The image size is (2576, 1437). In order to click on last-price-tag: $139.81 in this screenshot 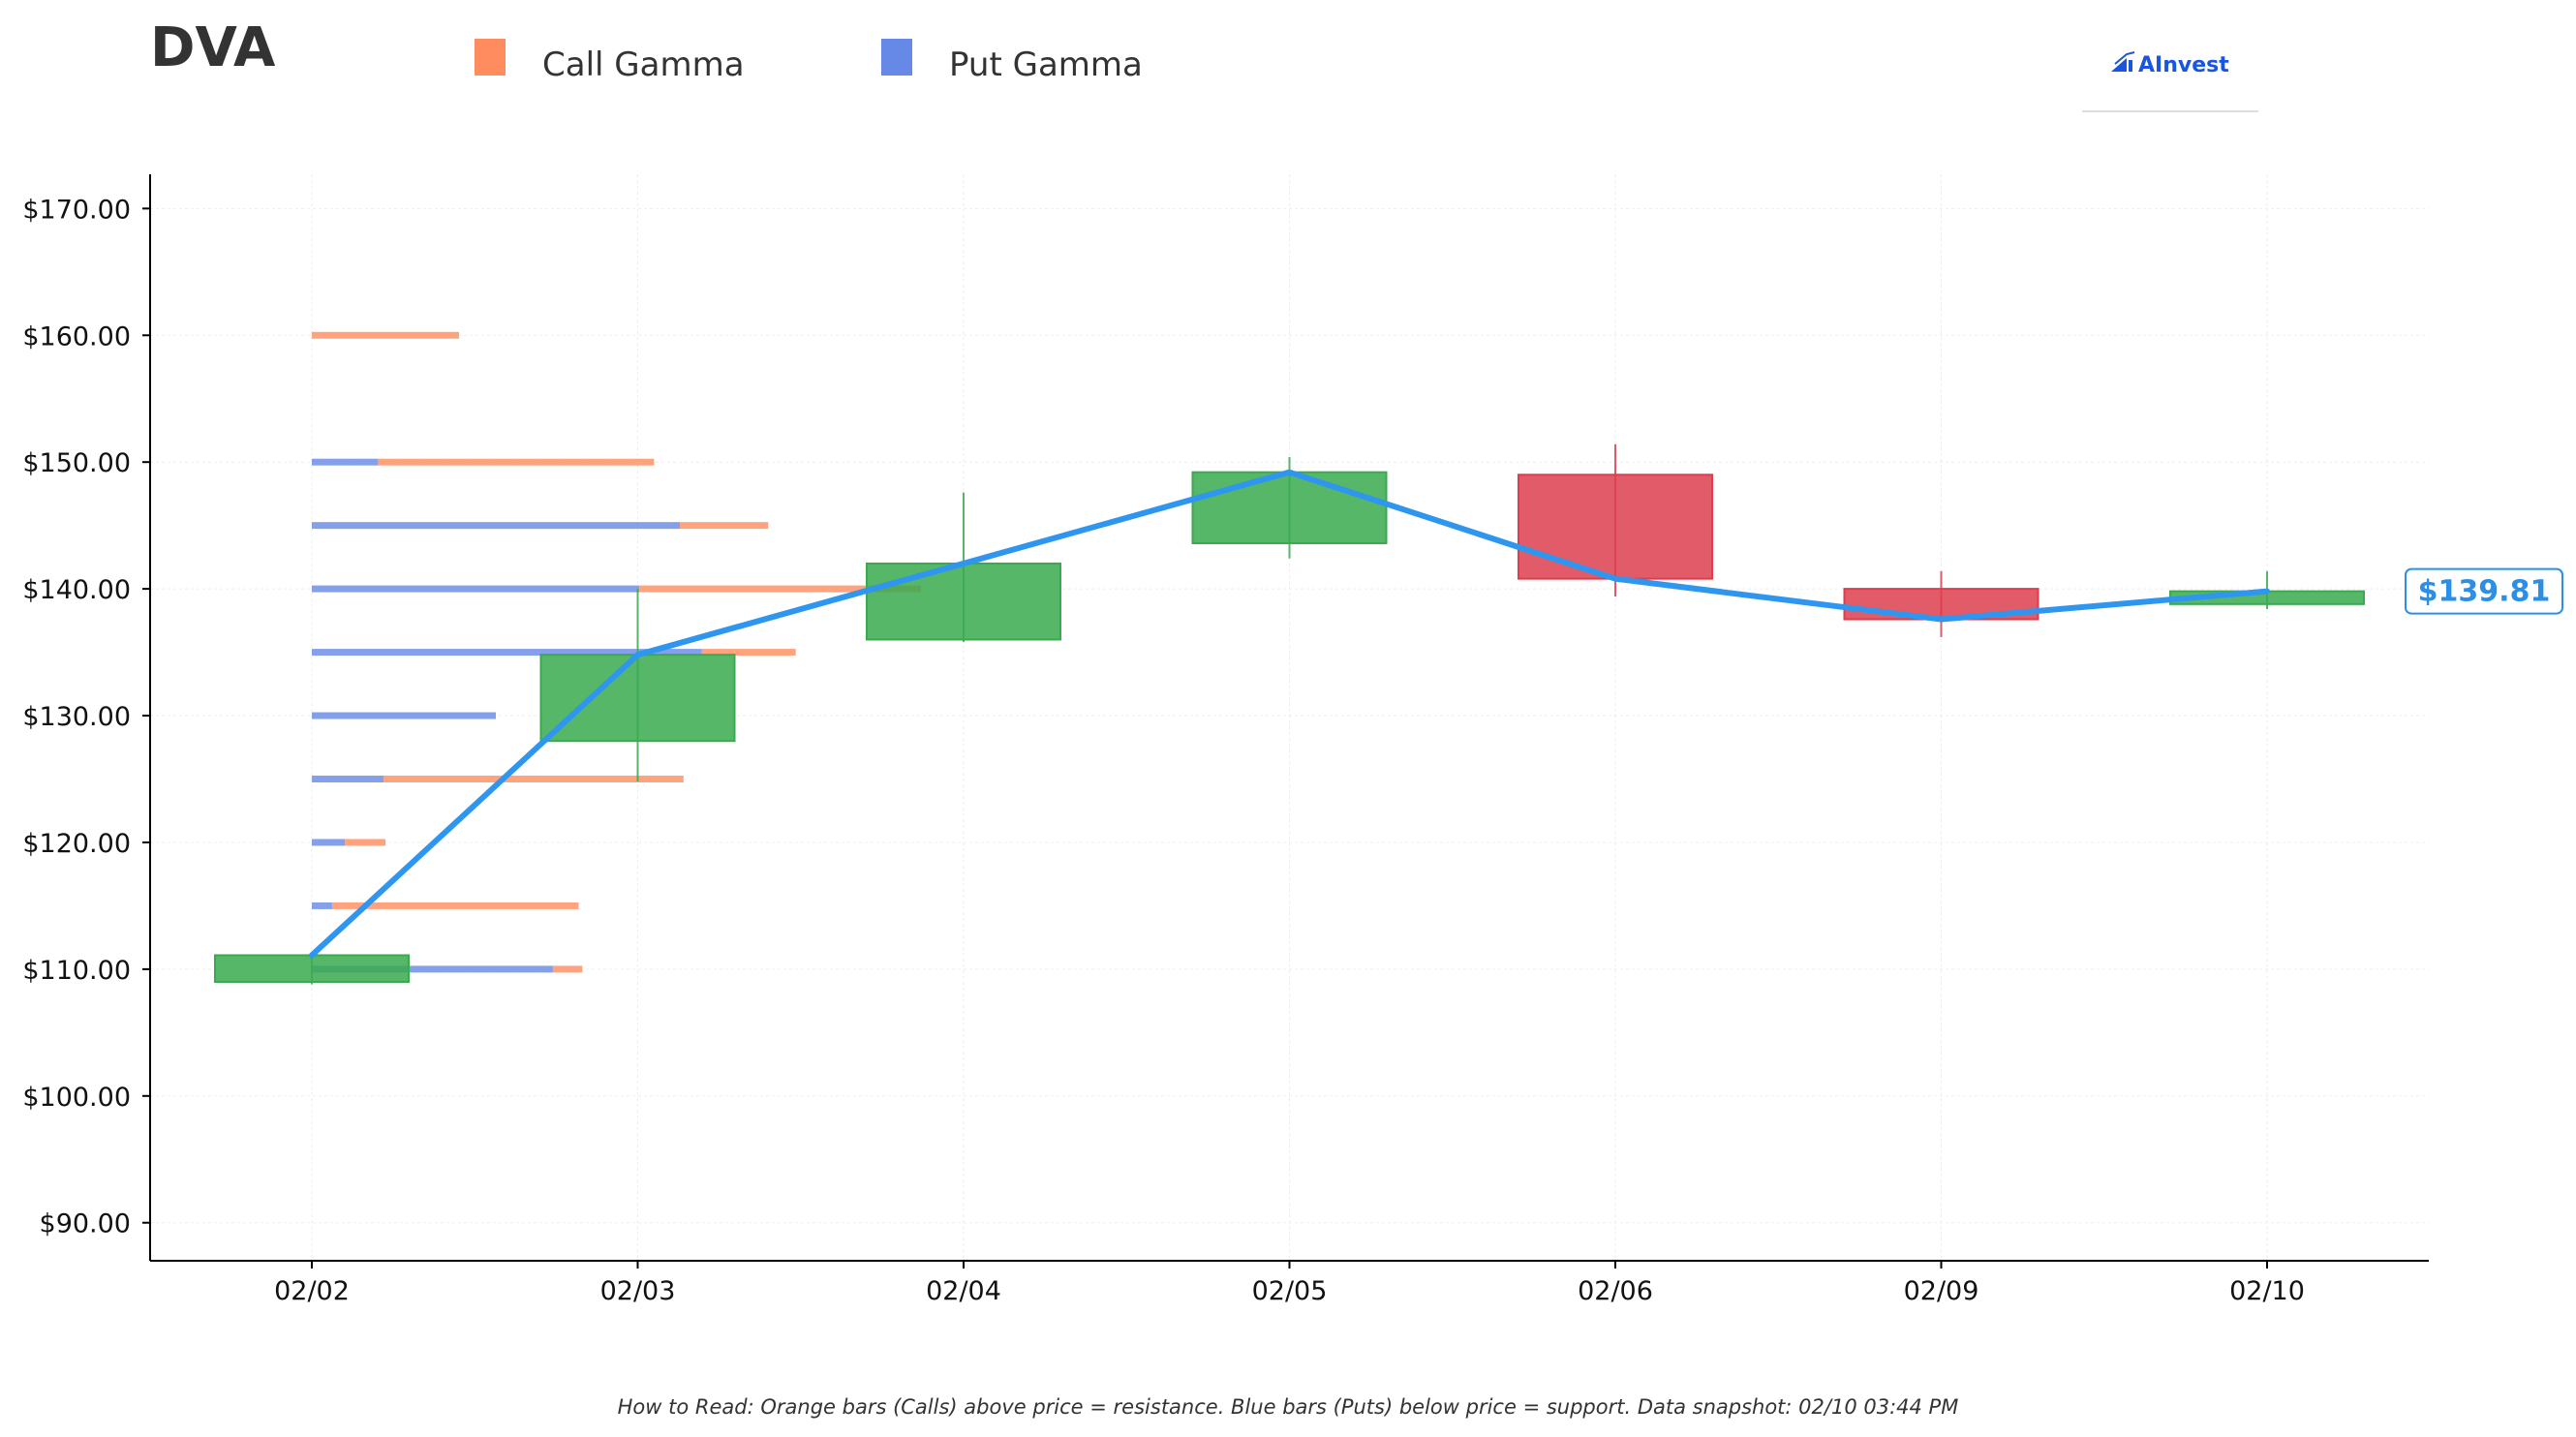, I will do `click(2484, 591)`.